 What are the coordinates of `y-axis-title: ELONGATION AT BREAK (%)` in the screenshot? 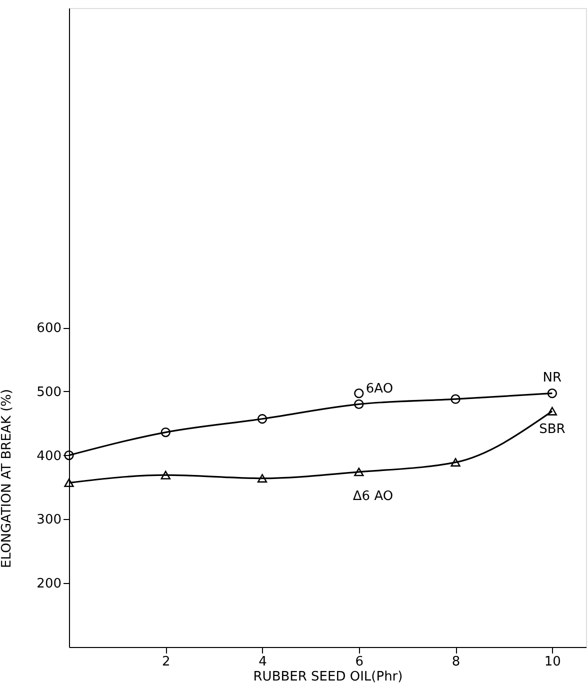 It's located at (7, 478).